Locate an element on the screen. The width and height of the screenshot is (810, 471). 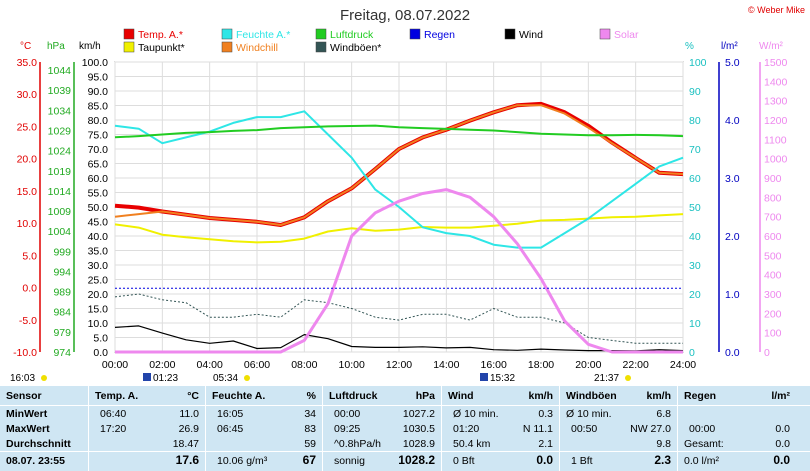
temp-tick-label: 25.0 is located at coordinates (27, 127).